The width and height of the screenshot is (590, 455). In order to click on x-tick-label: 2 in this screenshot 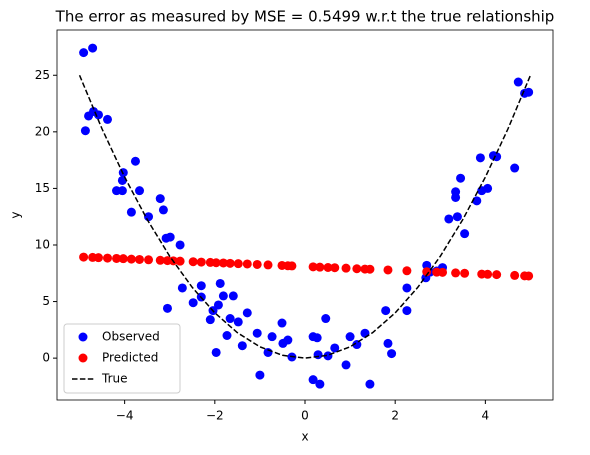, I will do `click(395, 416)`.